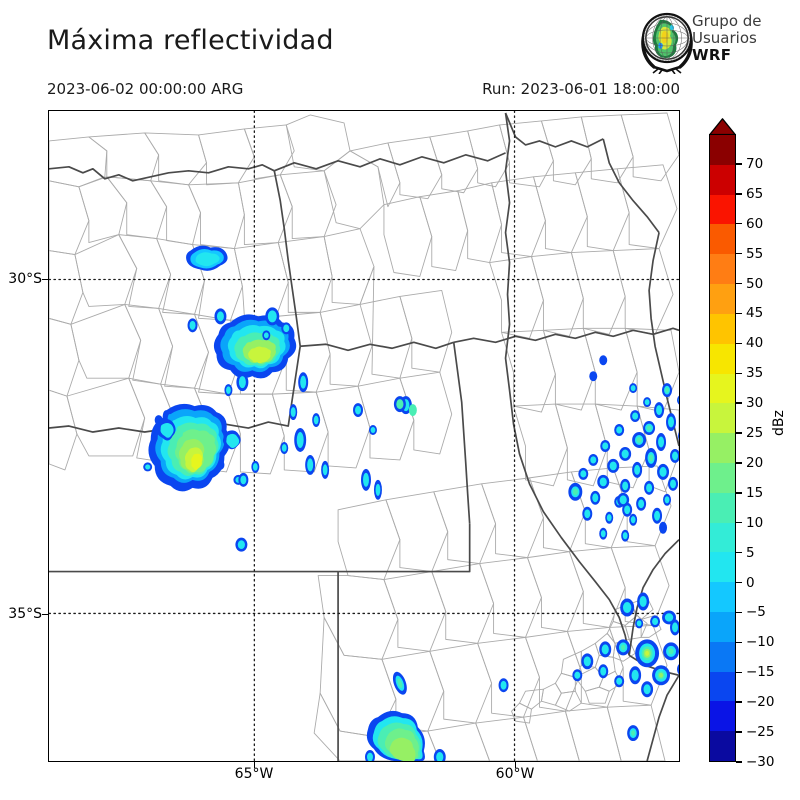  I want to click on run-time-label: Run: 2023-06-01 18:00:00, so click(581, 89).